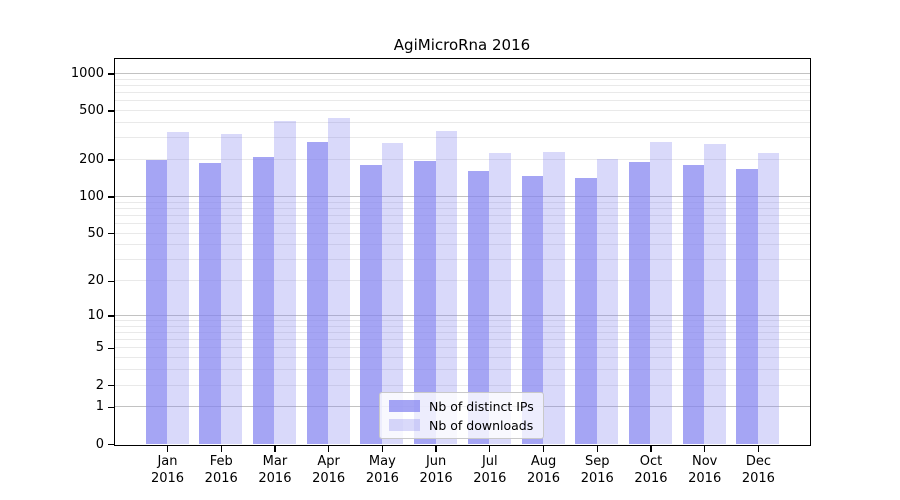 The image size is (900, 500). I want to click on bar-mar-downloads, so click(285, 282).